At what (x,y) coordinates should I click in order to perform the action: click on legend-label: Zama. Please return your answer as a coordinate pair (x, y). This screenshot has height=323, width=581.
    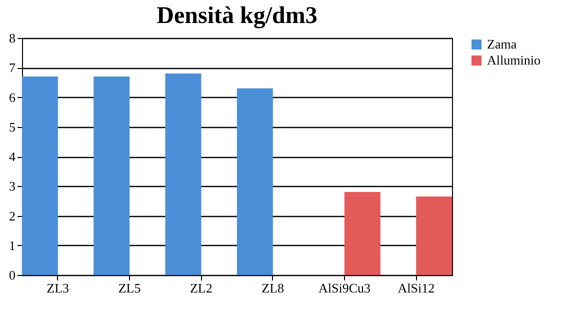
    Looking at the image, I should click on (502, 44).